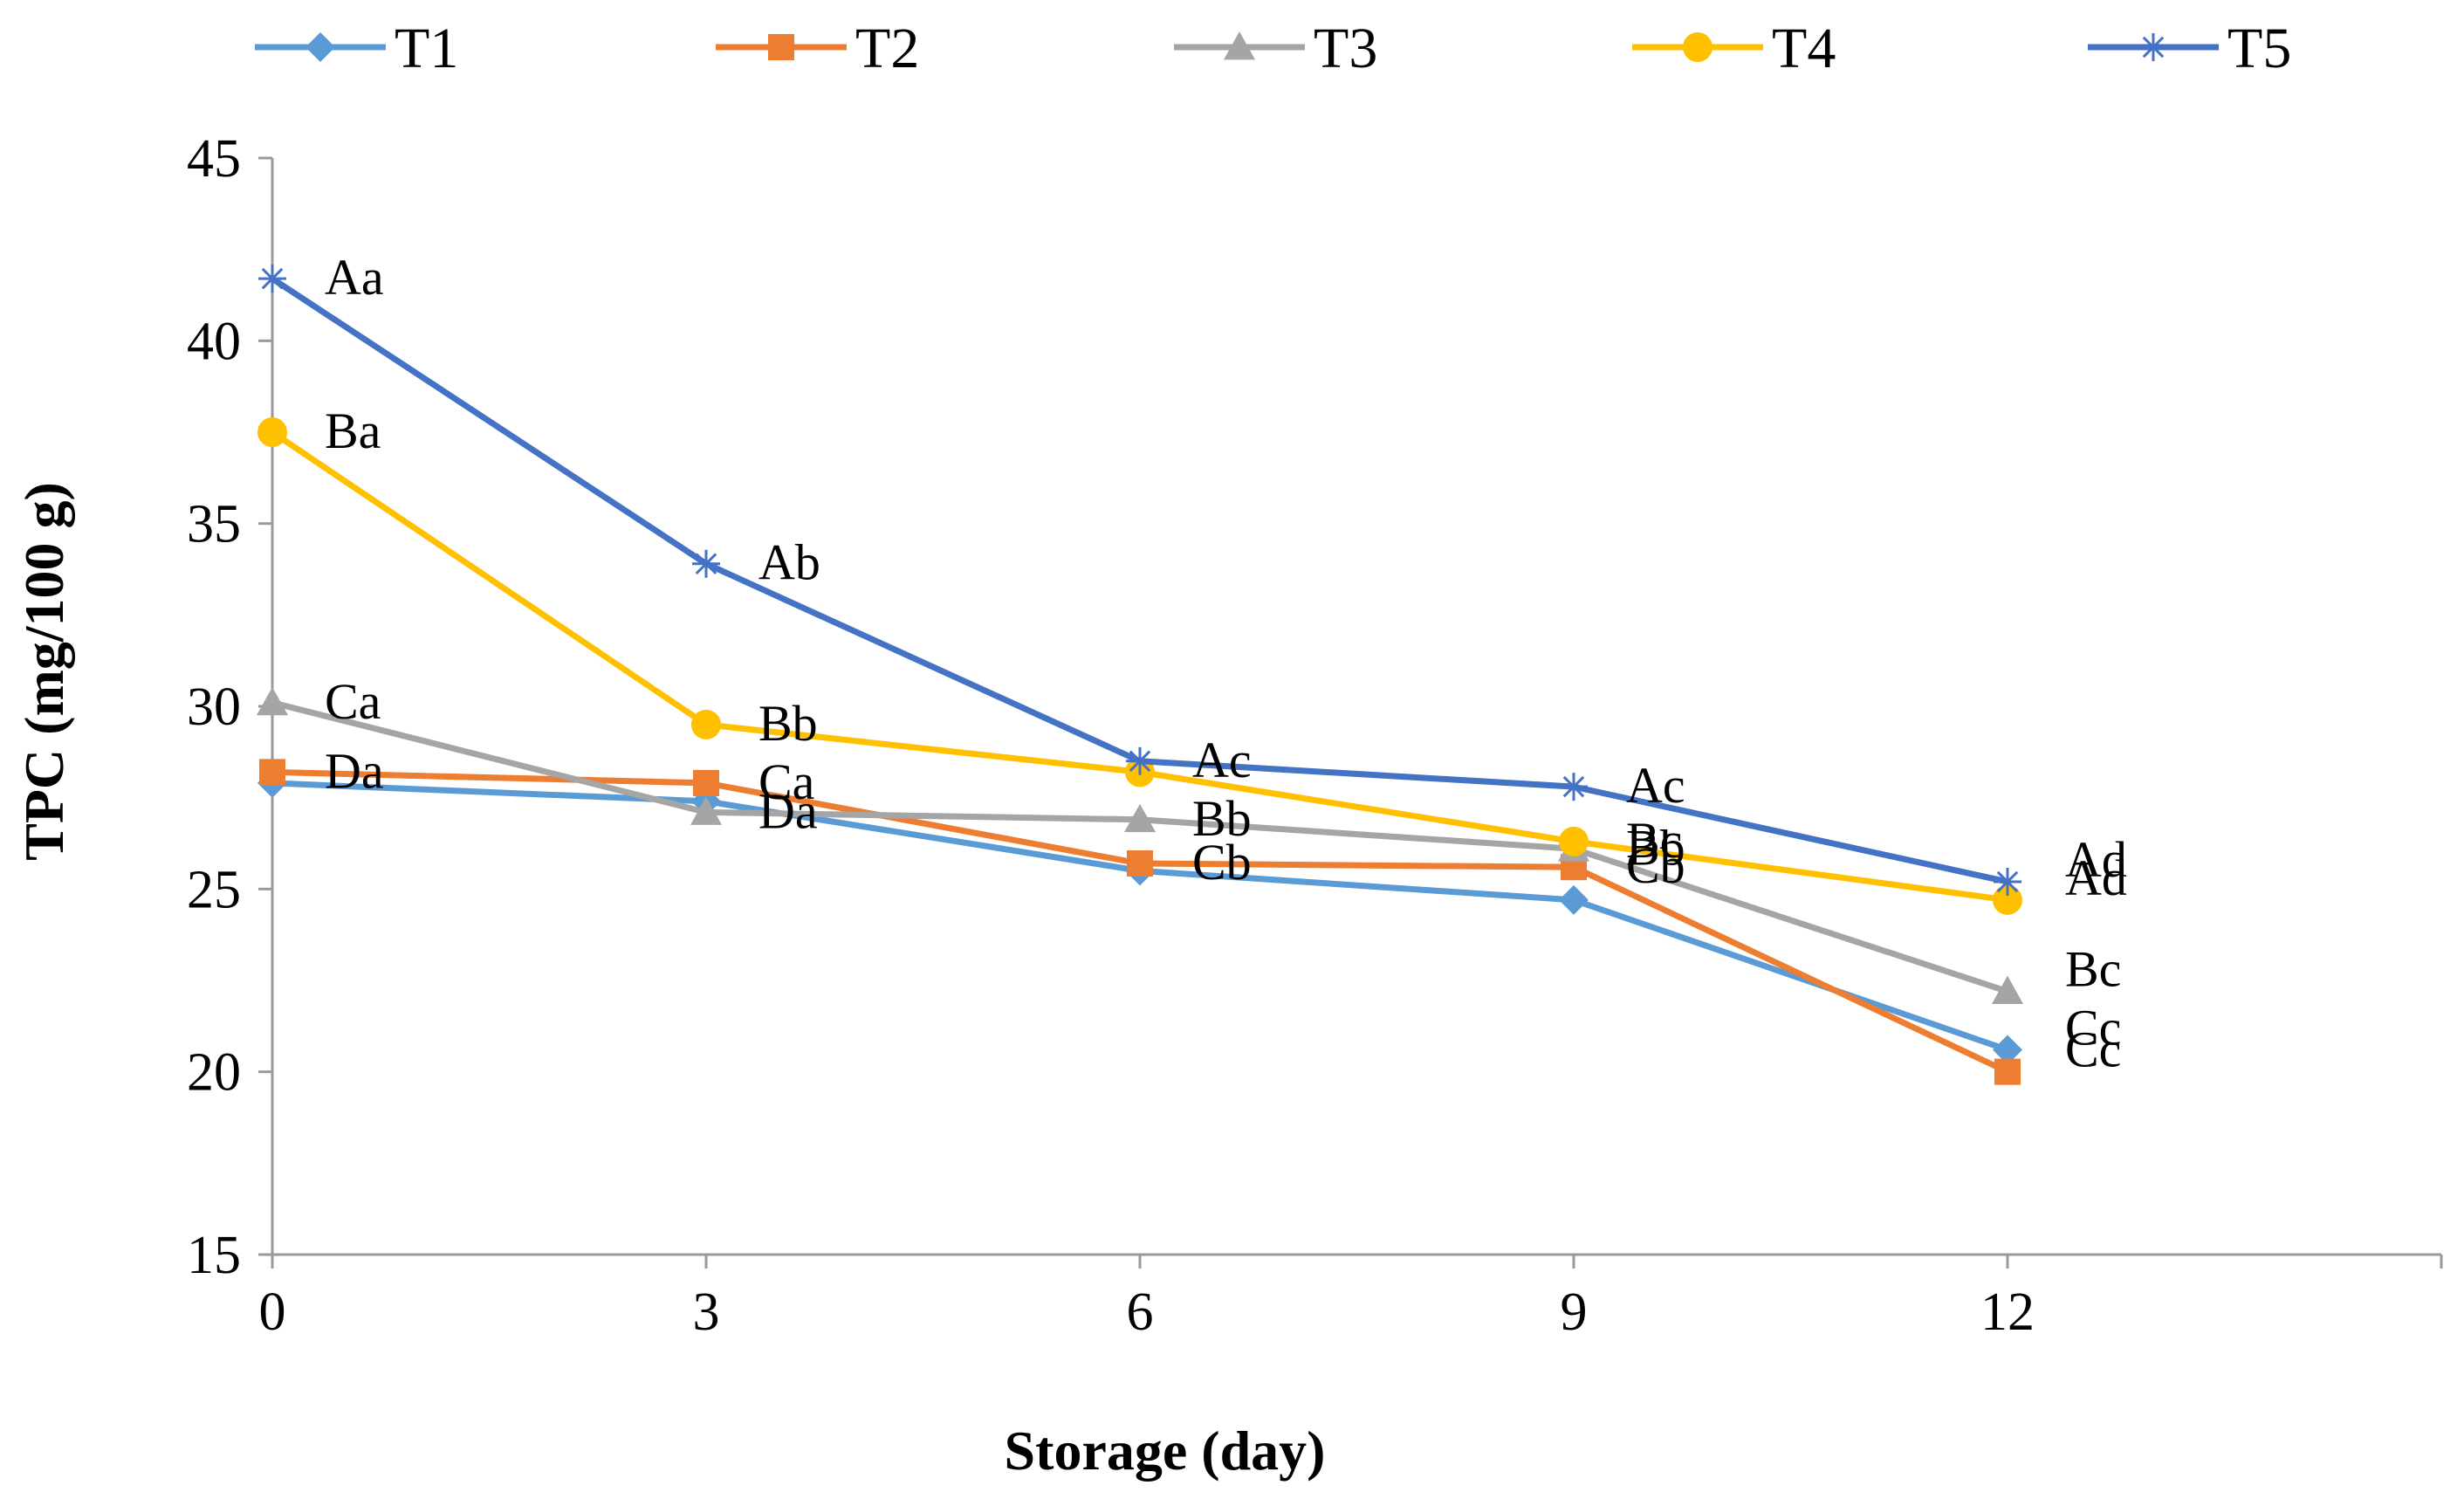 This screenshot has width=2464, height=1506. What do you see at coordinates (214, 1255) in the screenshot?
I see `y-tick-label: 15` at bounding box center [214, 1255].